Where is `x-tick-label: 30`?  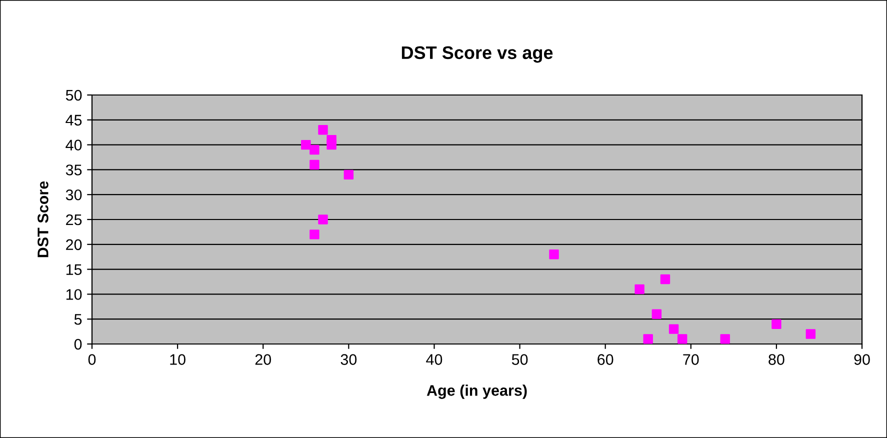
x-tick-label: 30 is located at coordinates (348, 359).